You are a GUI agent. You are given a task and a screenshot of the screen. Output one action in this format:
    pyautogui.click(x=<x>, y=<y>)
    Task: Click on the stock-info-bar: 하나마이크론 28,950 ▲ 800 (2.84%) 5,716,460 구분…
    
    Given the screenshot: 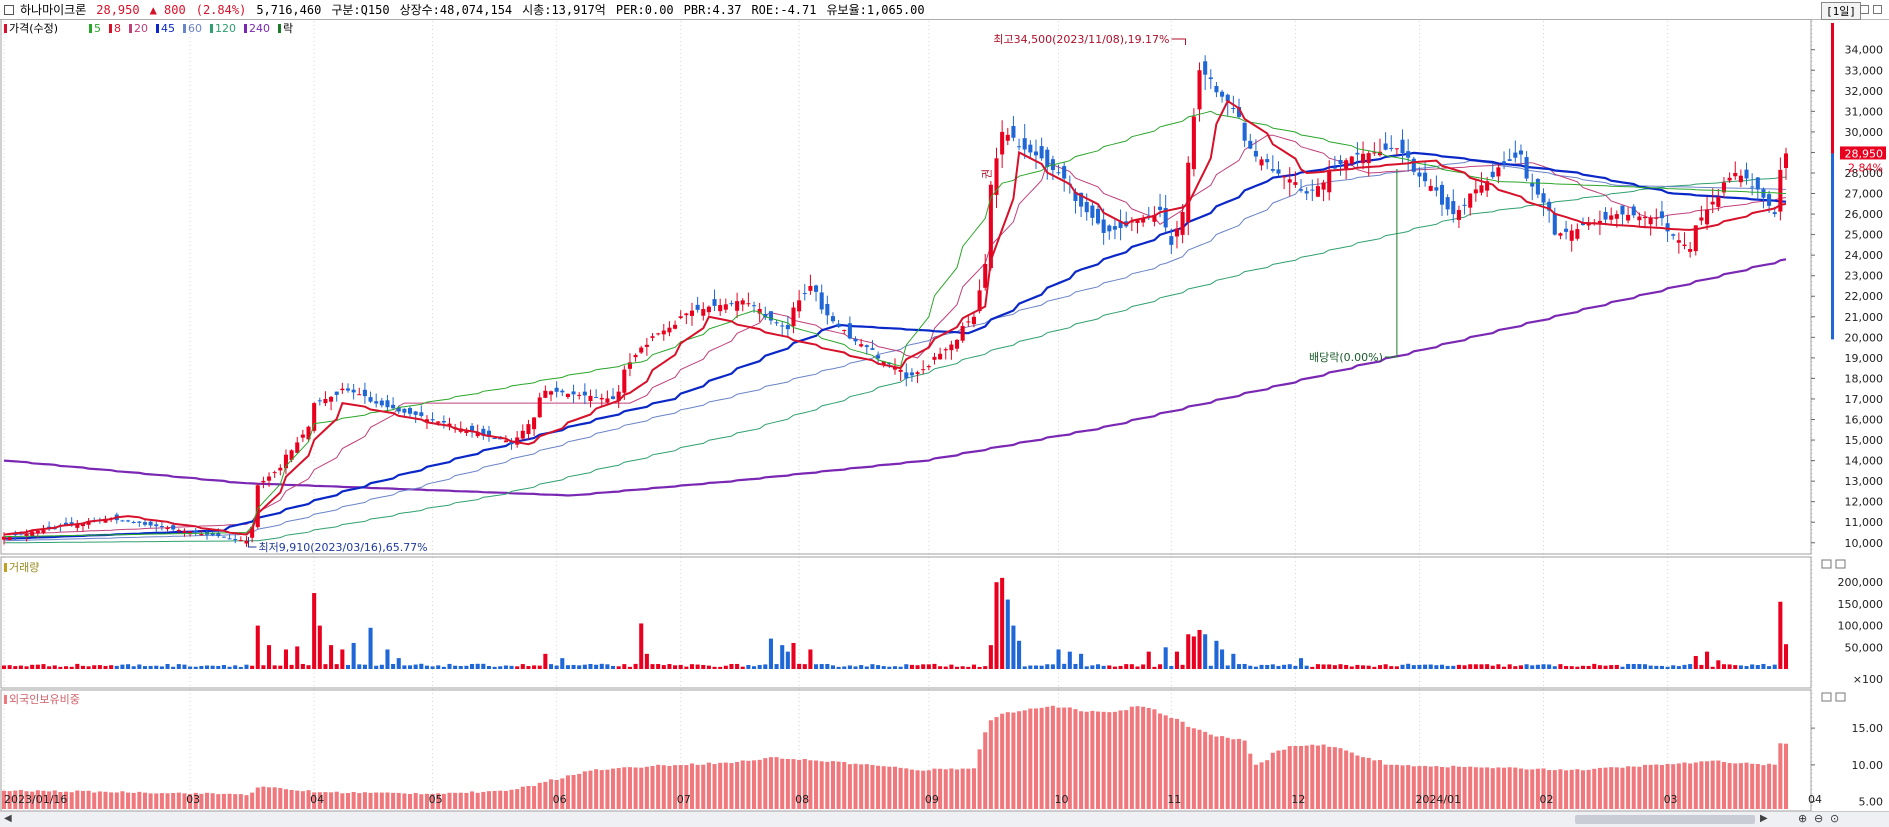 What is the action you would take?
    pyautogui.click(x=944, y=10)
    